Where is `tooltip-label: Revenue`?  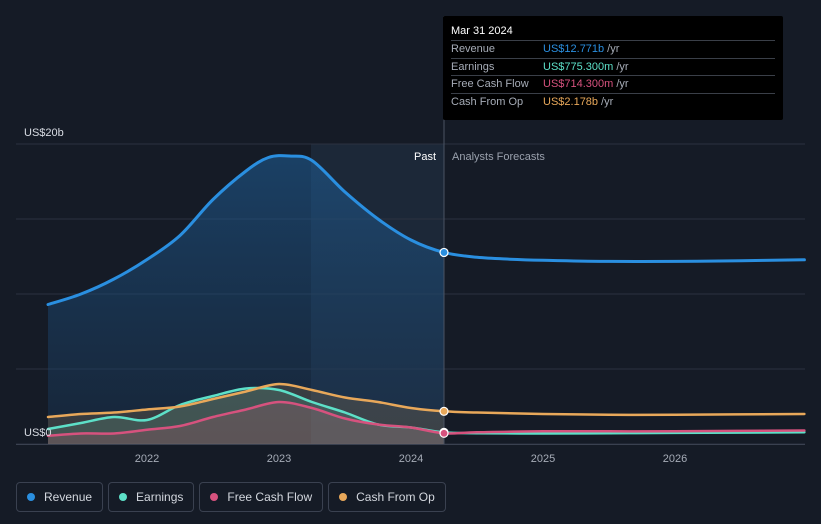 tooltip-label: Revenue is located at coordinates (473, 49).